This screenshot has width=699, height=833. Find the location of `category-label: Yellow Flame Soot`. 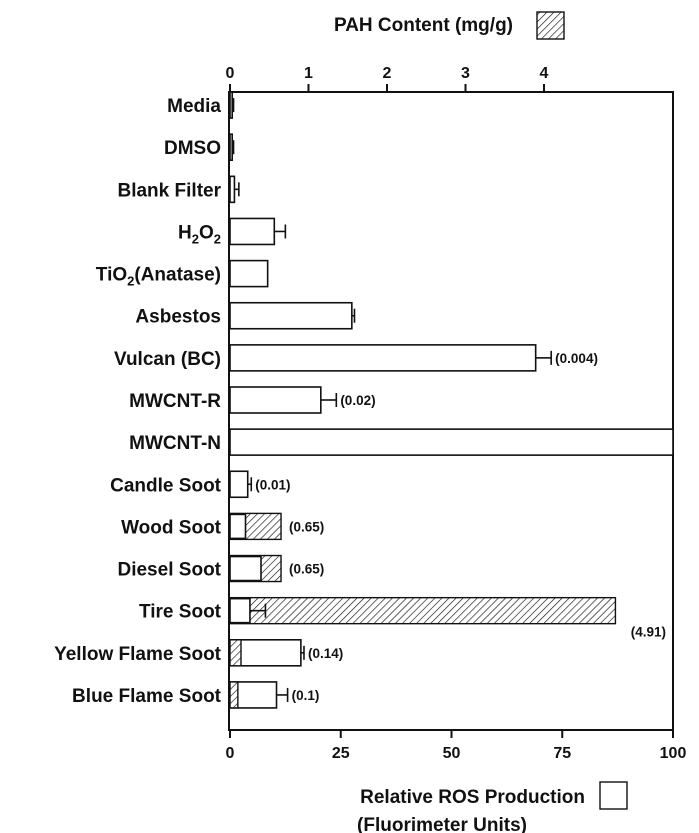

category-label: Yellow Flame Soot is located at coordinates (138, 654).